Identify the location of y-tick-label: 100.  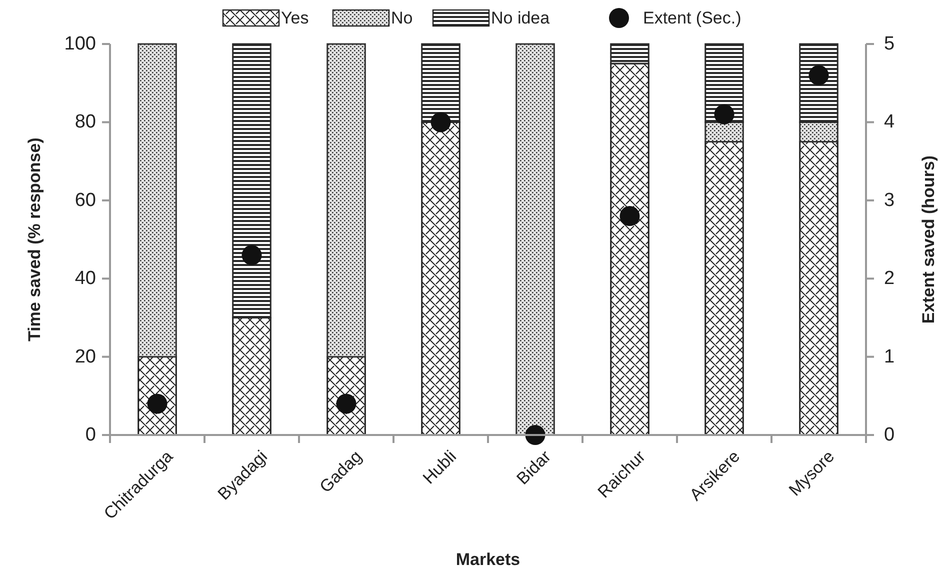
(80, 44).